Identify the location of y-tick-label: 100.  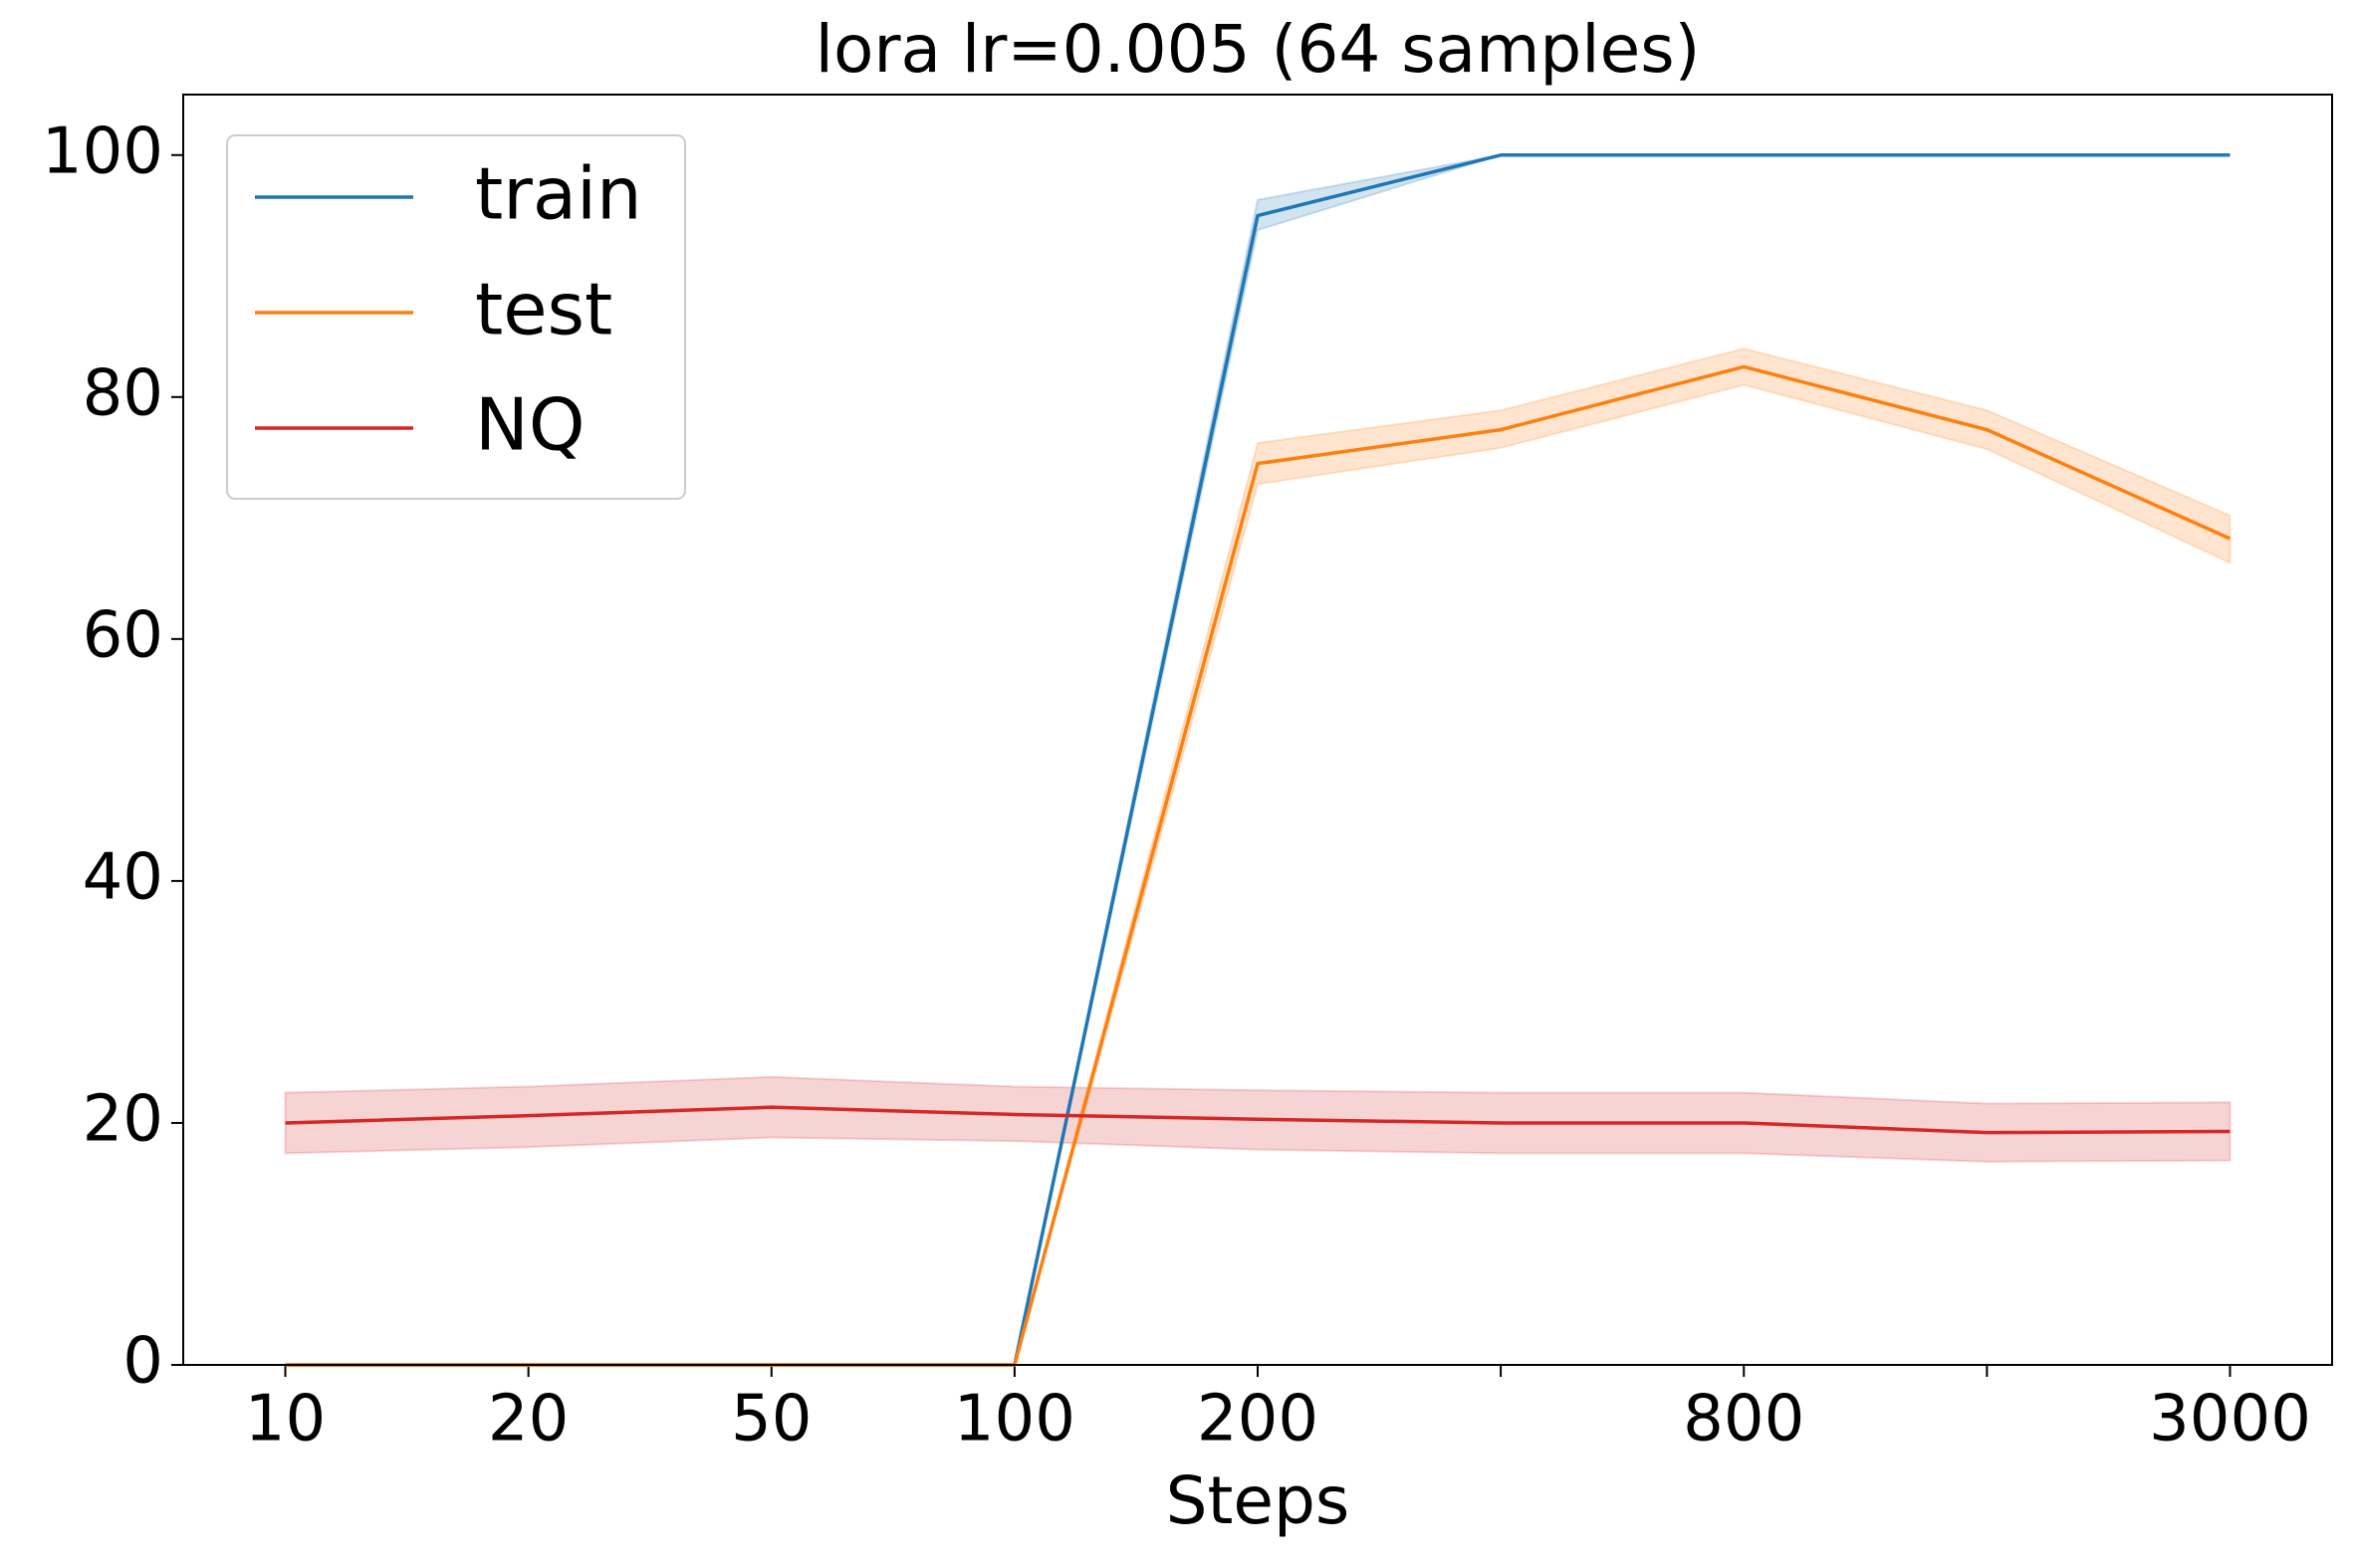
(102, 151).